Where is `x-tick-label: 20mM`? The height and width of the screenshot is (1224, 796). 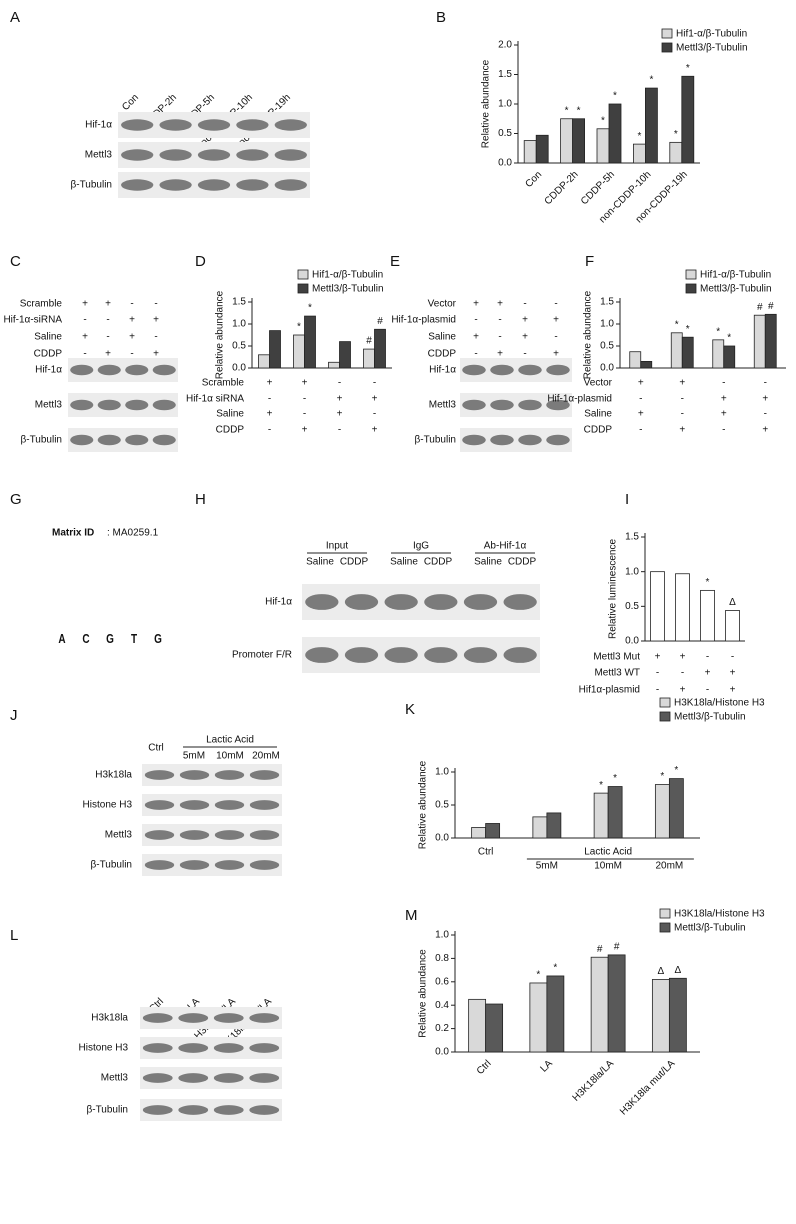 x-tick-label: 20mM is located at coordinates (669, 866).